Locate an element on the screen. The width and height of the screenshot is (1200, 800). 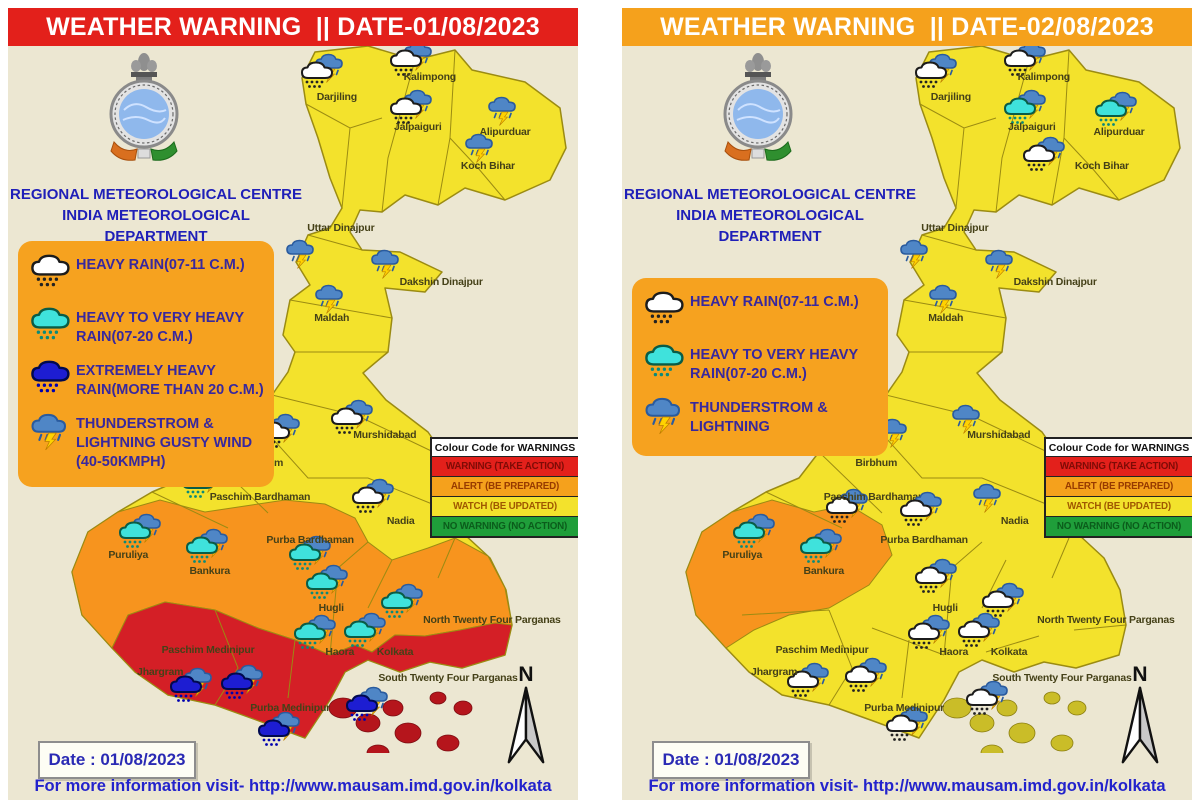
imd-logo is located at coordinates (758, 107).